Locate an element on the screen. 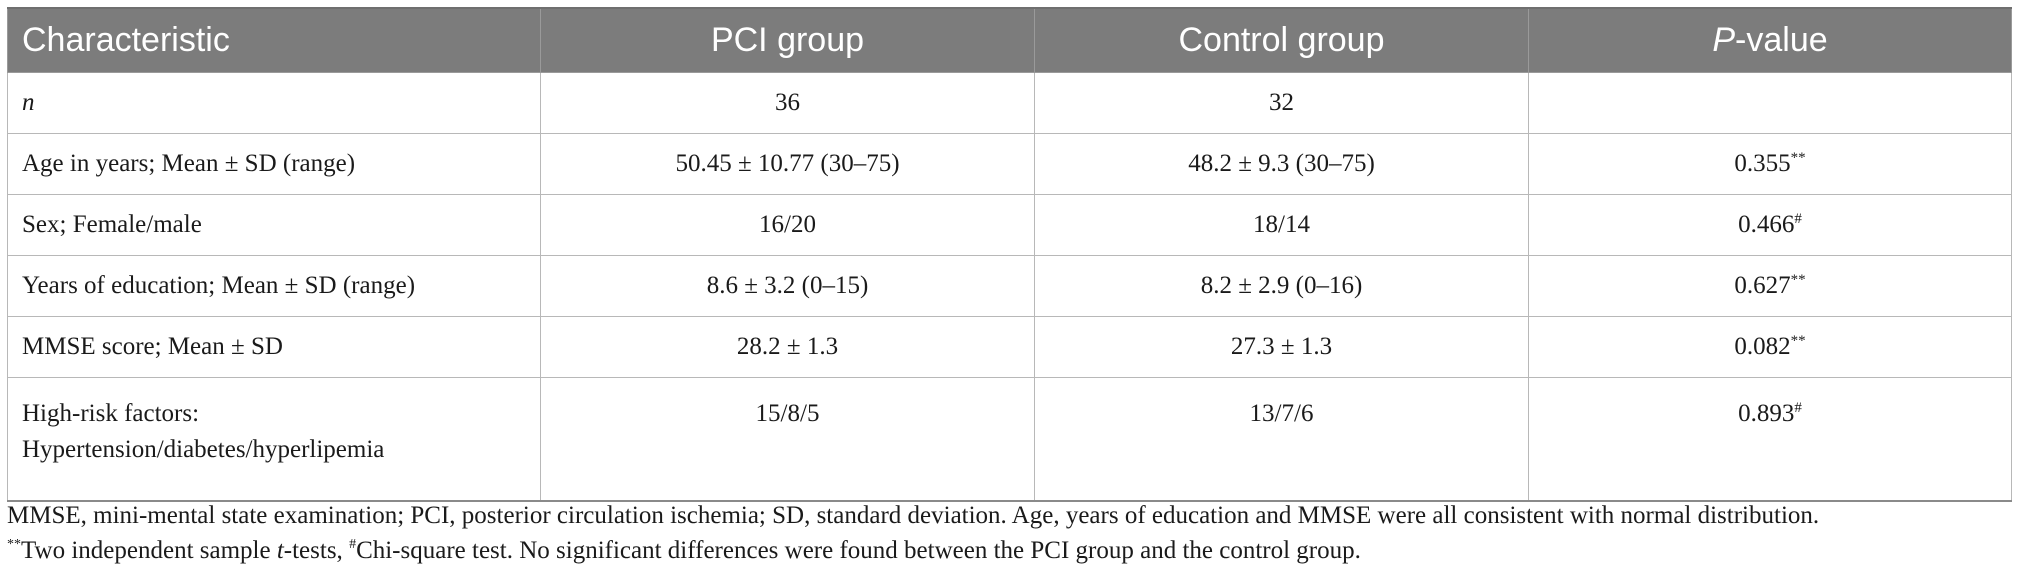  row-label: Age in years; Mean ± SD (range) is located at coordinates (274, 164).